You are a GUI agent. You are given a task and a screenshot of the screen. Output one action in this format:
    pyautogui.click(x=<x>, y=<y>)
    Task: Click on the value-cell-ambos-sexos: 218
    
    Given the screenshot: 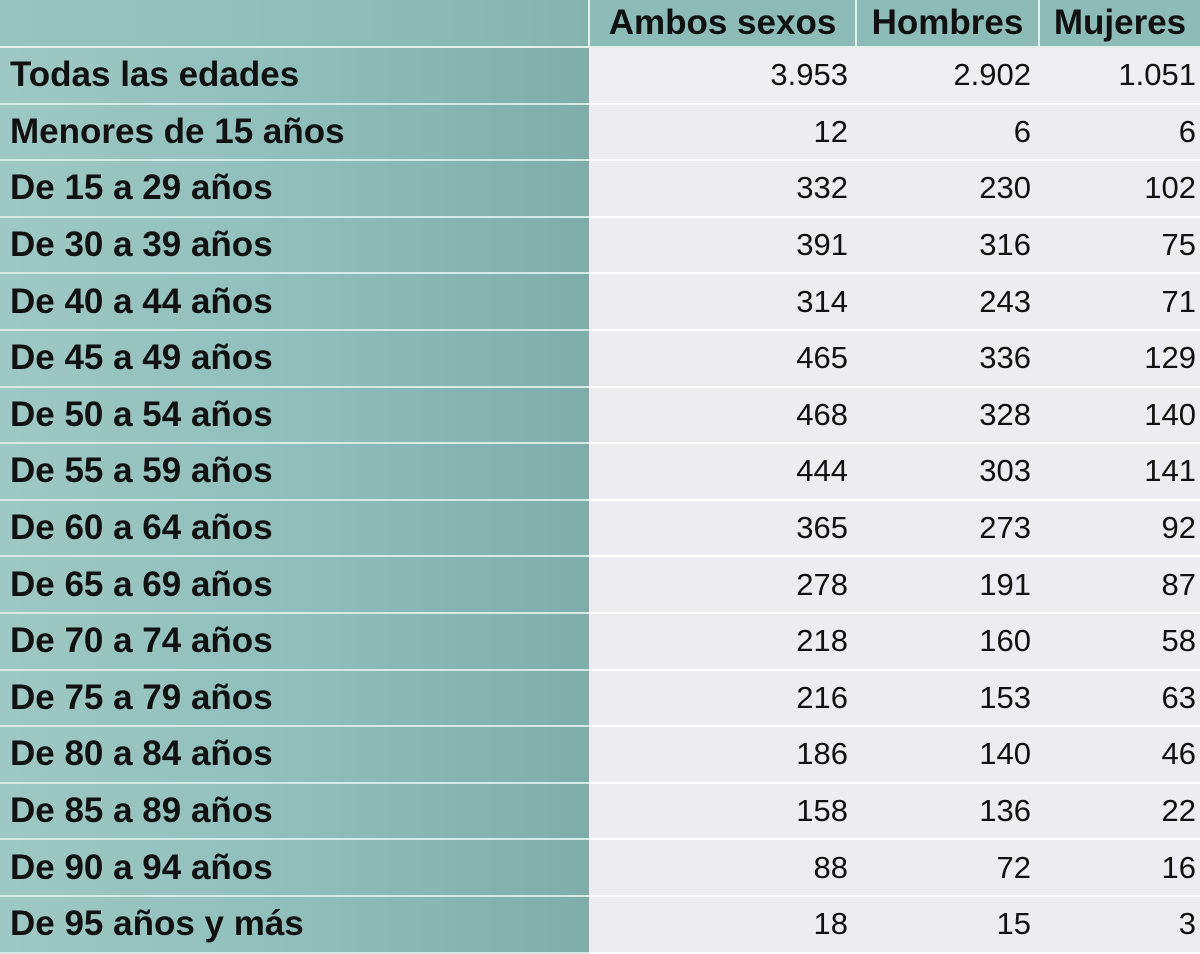 What is the action you would take?
    pyautogui.click(x=722, y=641)
    